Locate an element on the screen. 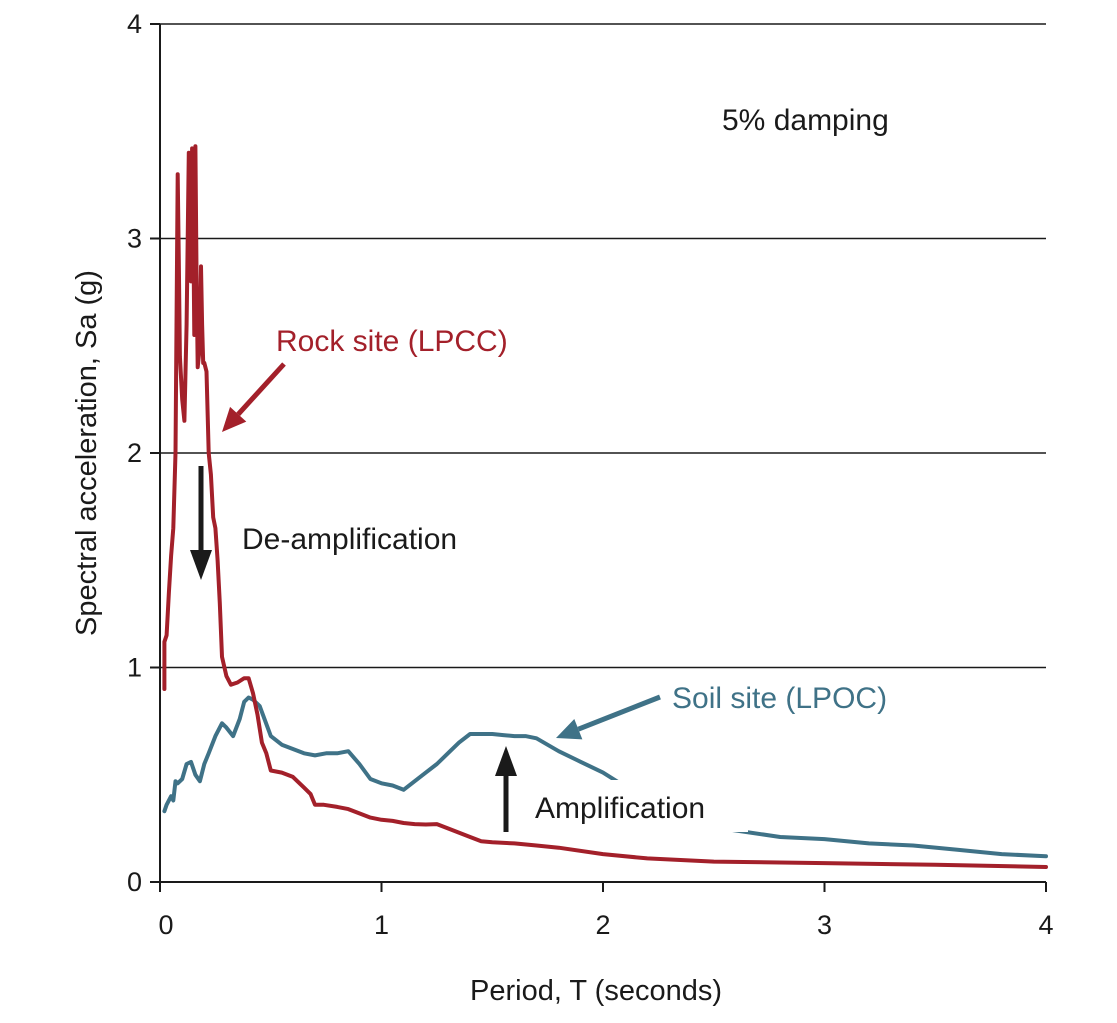 The height and width of the screenshot is (1023, 1117). deamplification-label: De-amplification is located at coordinates (349, 539).